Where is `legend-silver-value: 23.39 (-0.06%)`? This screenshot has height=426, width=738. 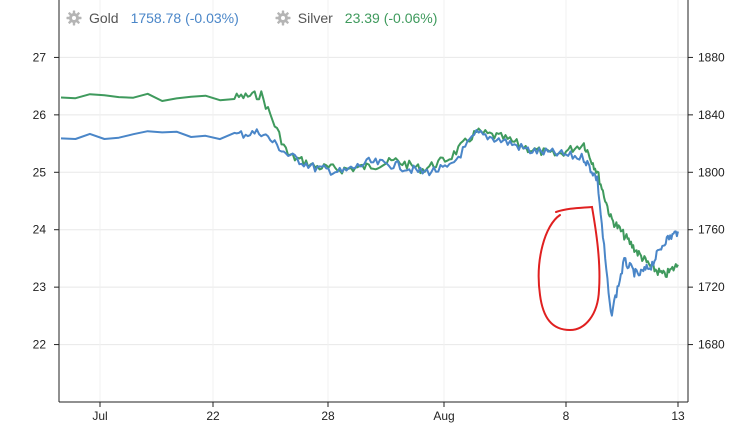
legend-silver-value: 23.39 (-0.06%) is located at coordinates (391, 18).